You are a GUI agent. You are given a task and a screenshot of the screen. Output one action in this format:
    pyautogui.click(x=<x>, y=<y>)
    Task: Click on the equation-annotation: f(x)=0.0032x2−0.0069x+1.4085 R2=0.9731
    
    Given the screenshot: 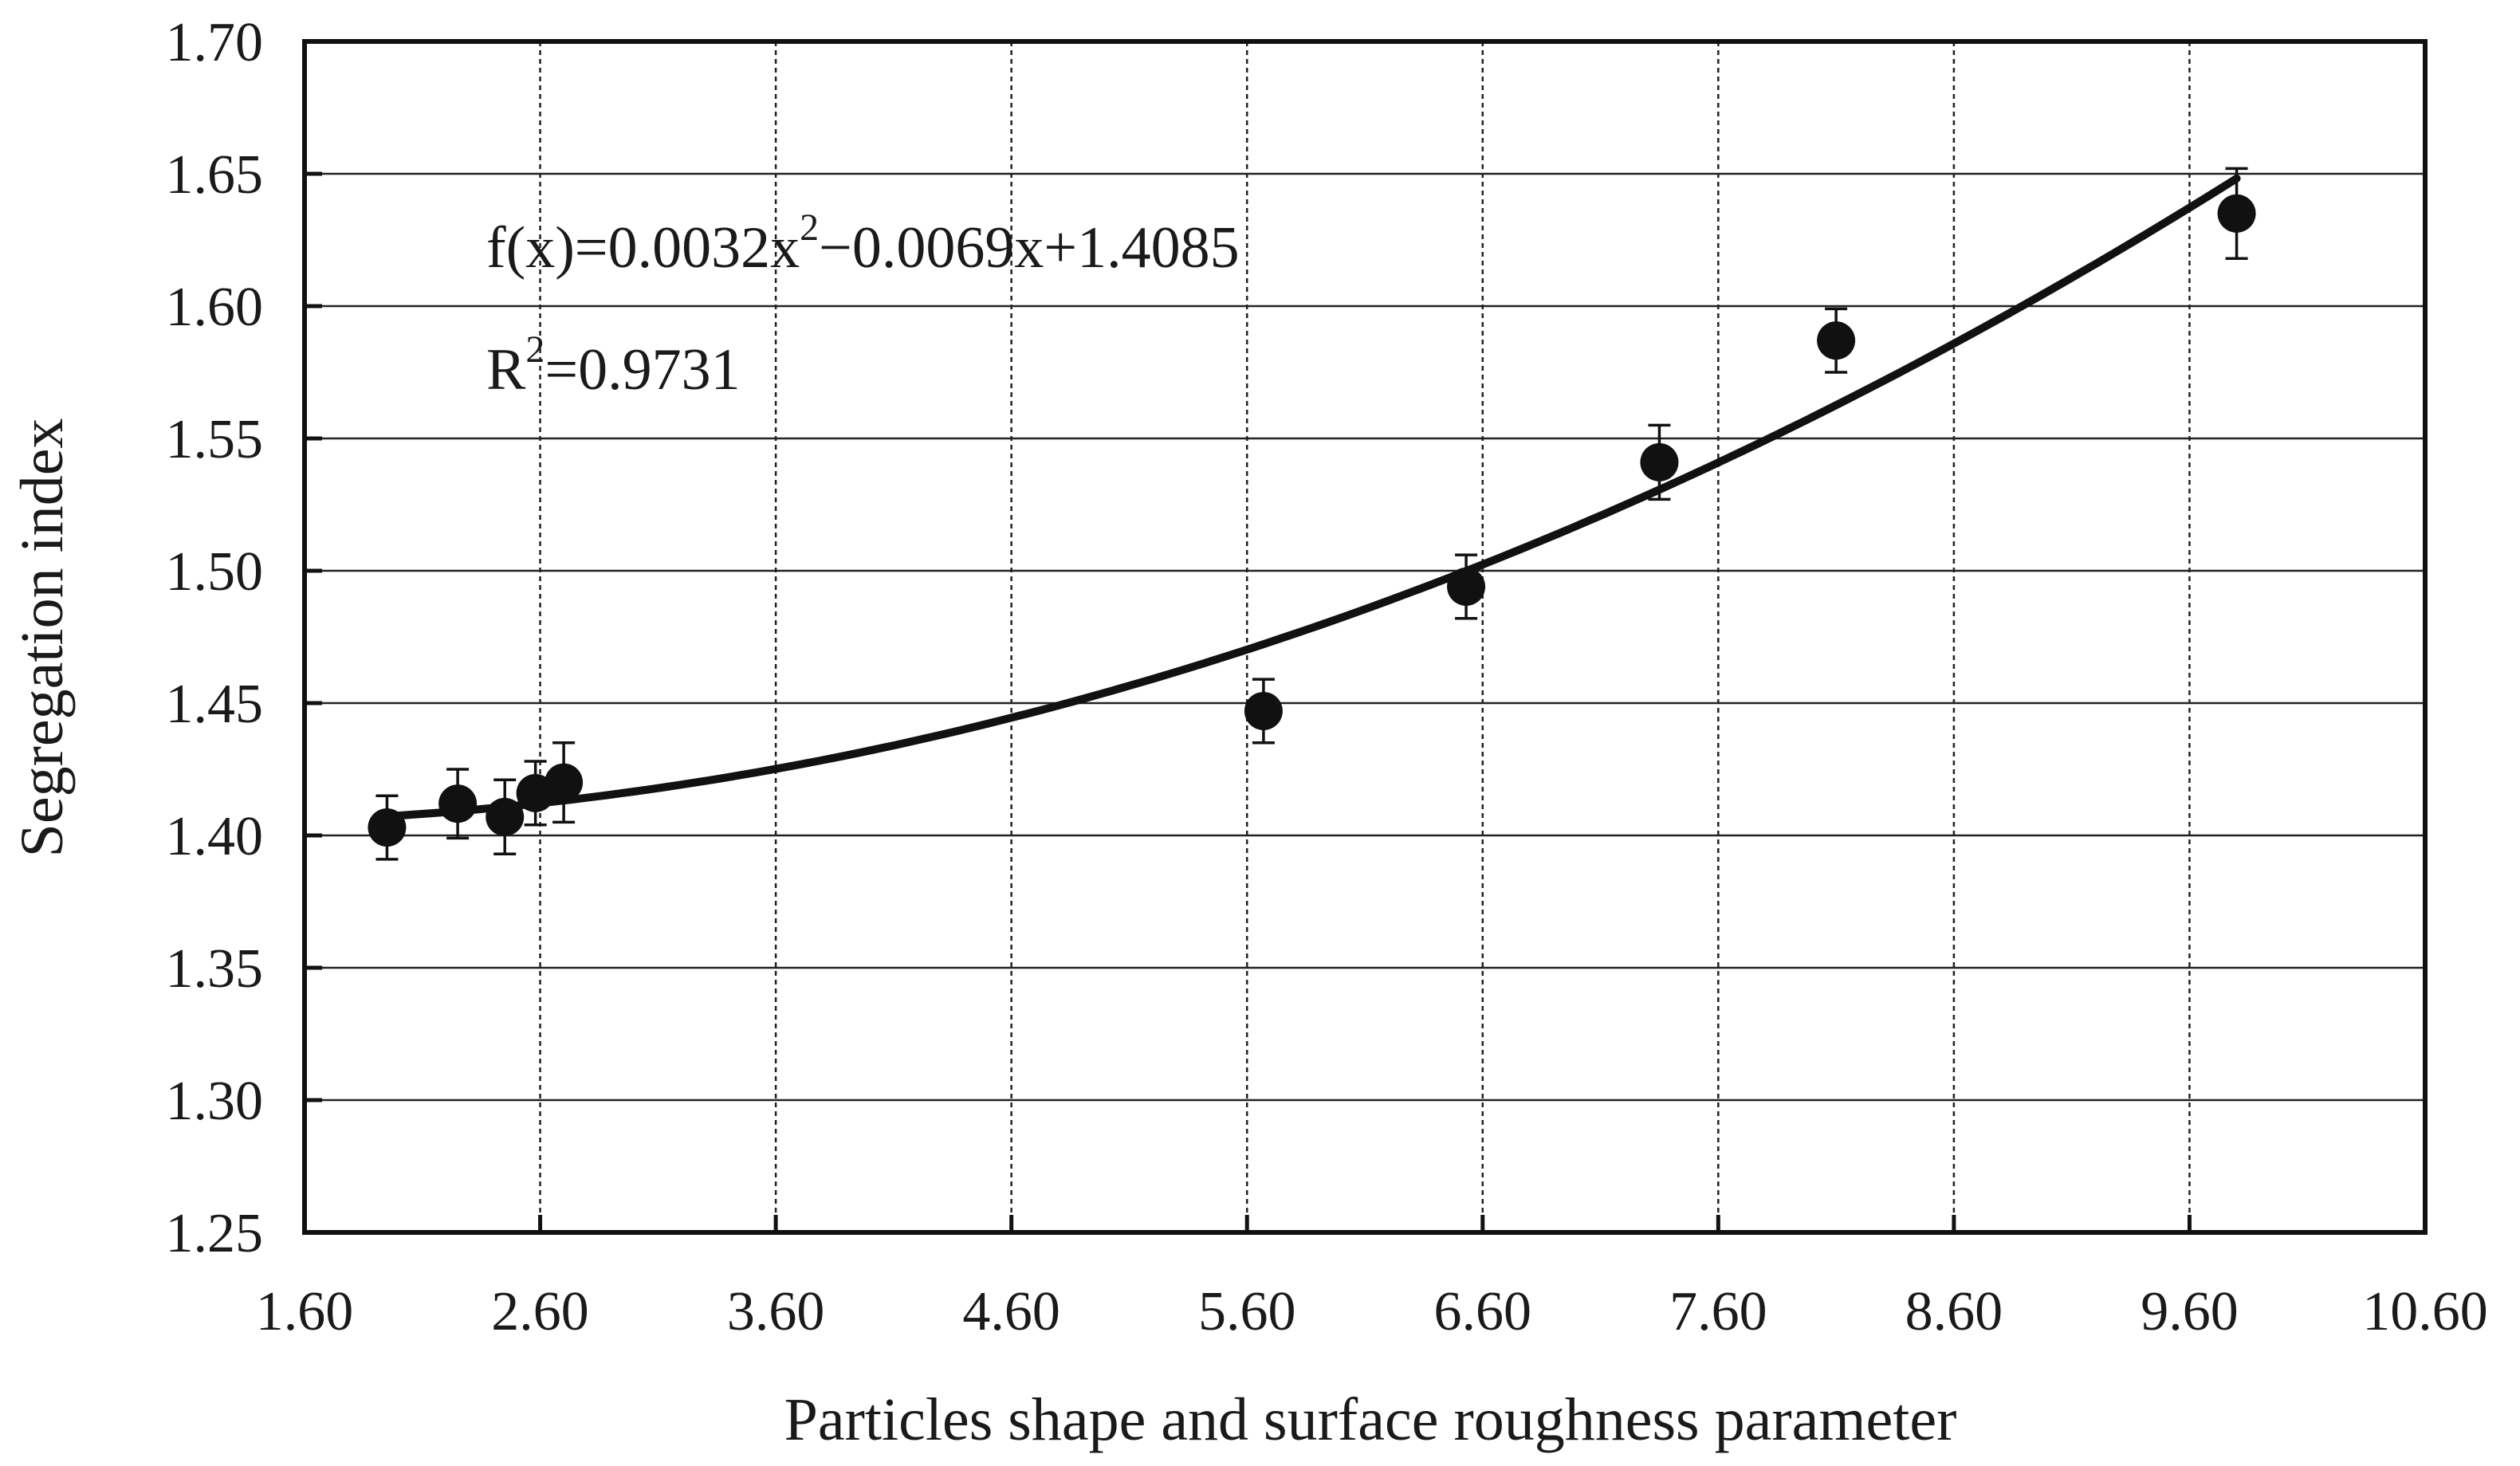 What is the action you would take?
    pyautogui.click(x=863, y=304)
    